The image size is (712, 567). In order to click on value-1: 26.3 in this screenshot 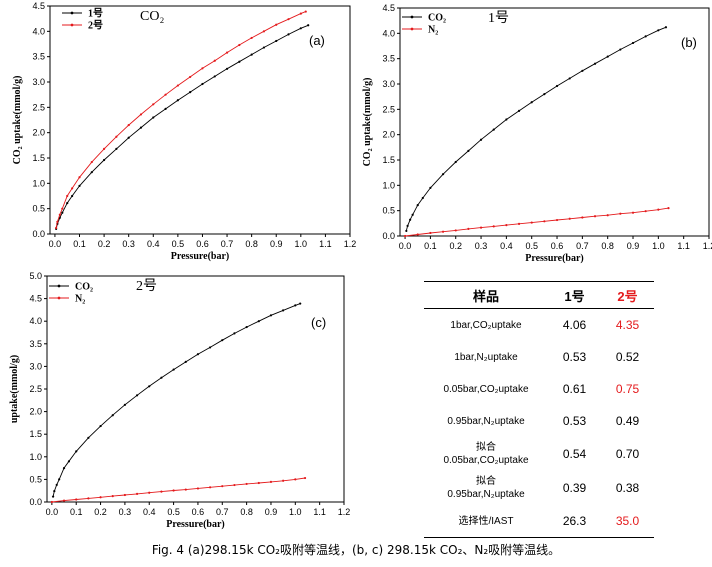, I will do `click(574, 521)`.